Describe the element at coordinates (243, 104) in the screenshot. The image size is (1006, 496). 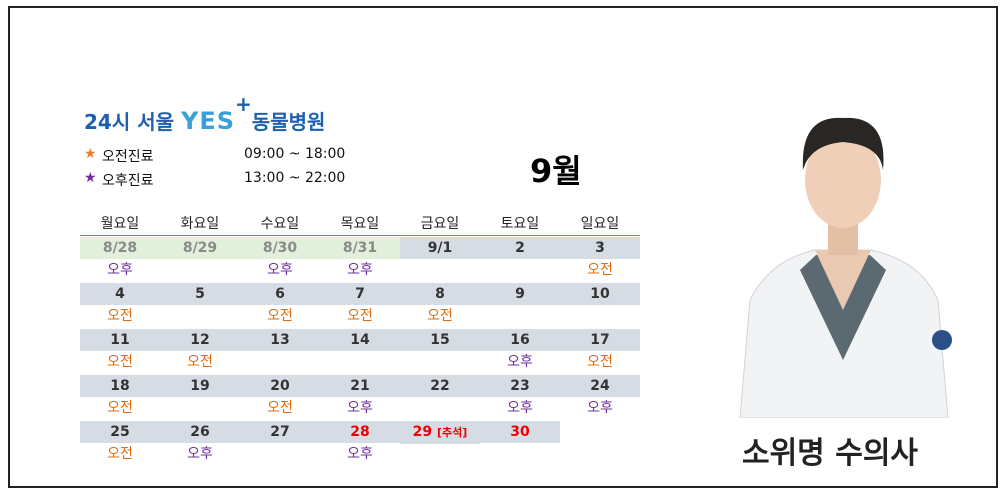
I see `logo-plus: +` at that location.